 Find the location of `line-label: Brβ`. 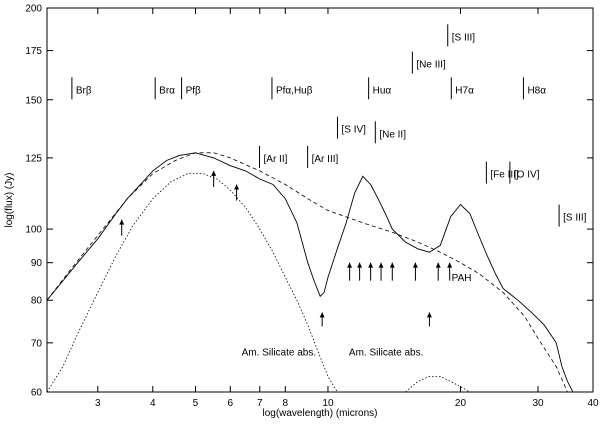

line-label: Brβ is located at coordinates (84, 90).